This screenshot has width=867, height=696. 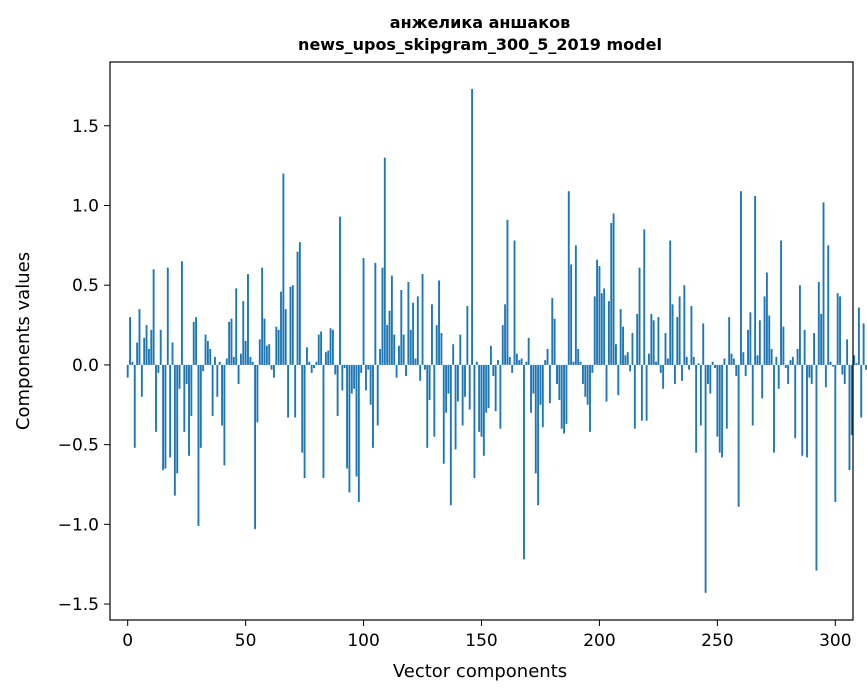 I want to click on x-axis-label: Vector components, so click(x=480, y=671).